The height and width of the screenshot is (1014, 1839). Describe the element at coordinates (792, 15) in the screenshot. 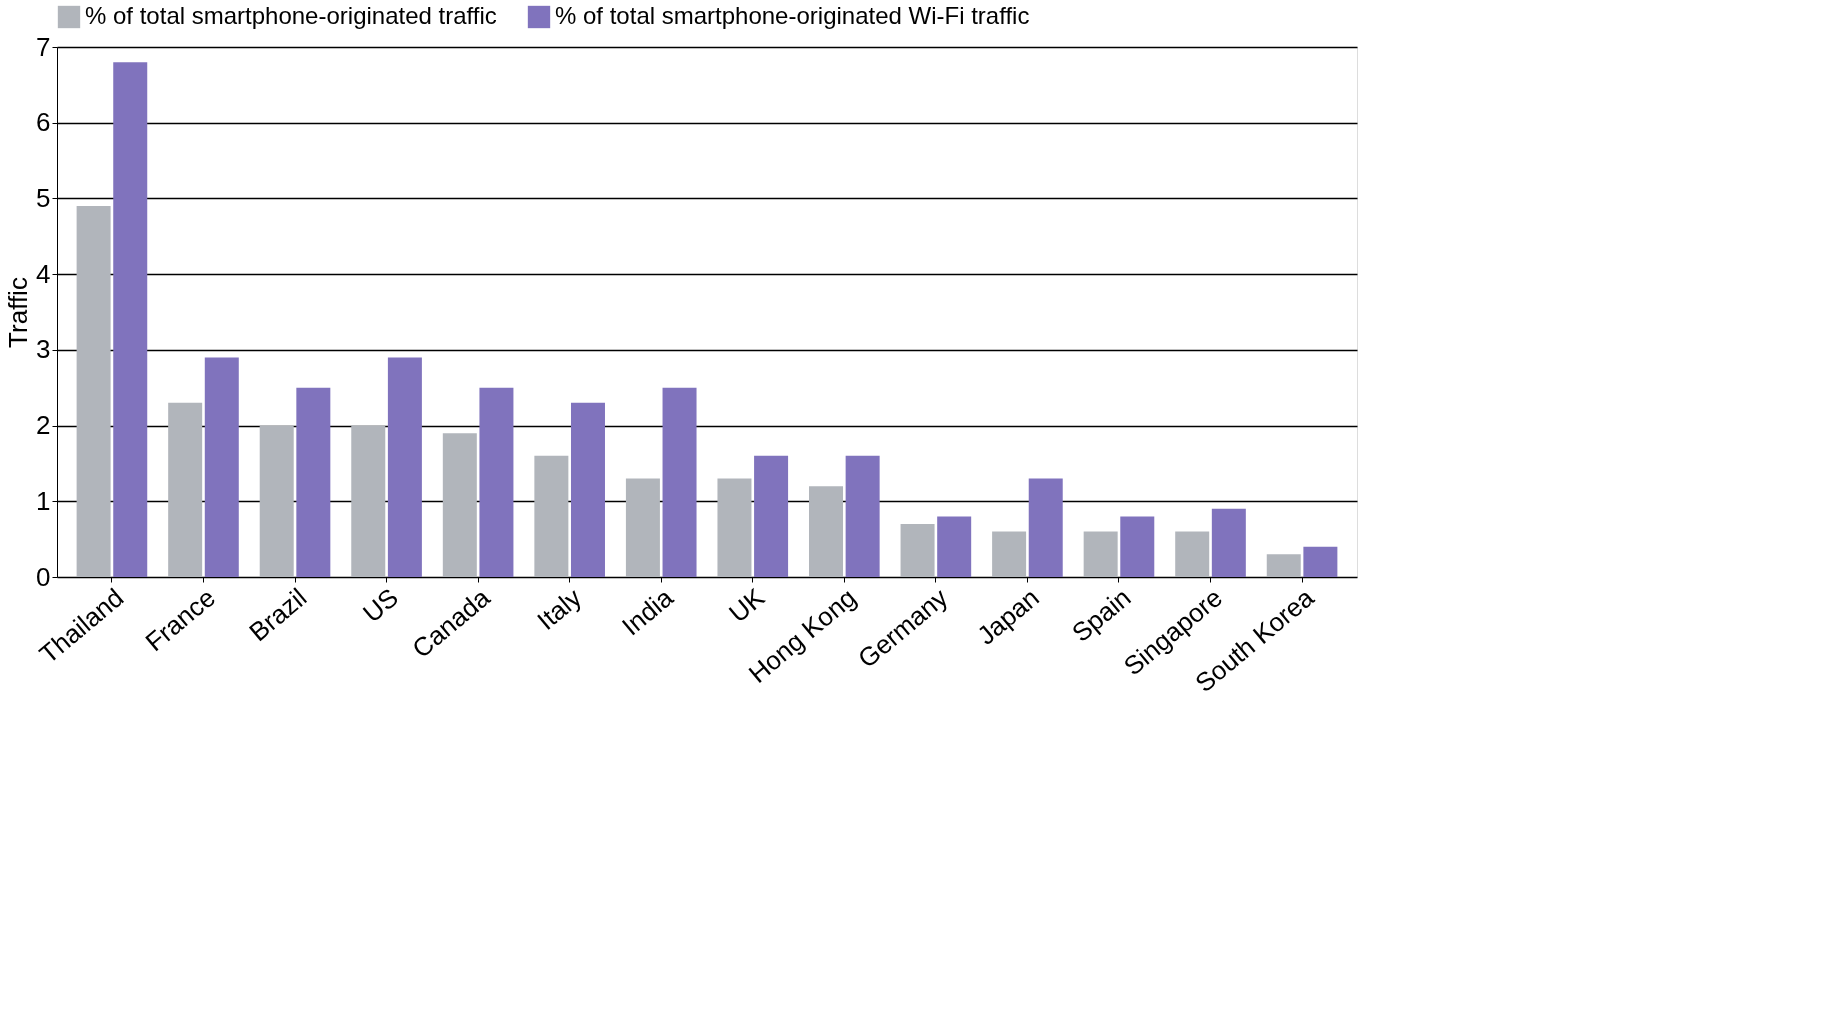

I see `legend-label: % of total smartphone-originated Wi-Fi traffic` at that location.